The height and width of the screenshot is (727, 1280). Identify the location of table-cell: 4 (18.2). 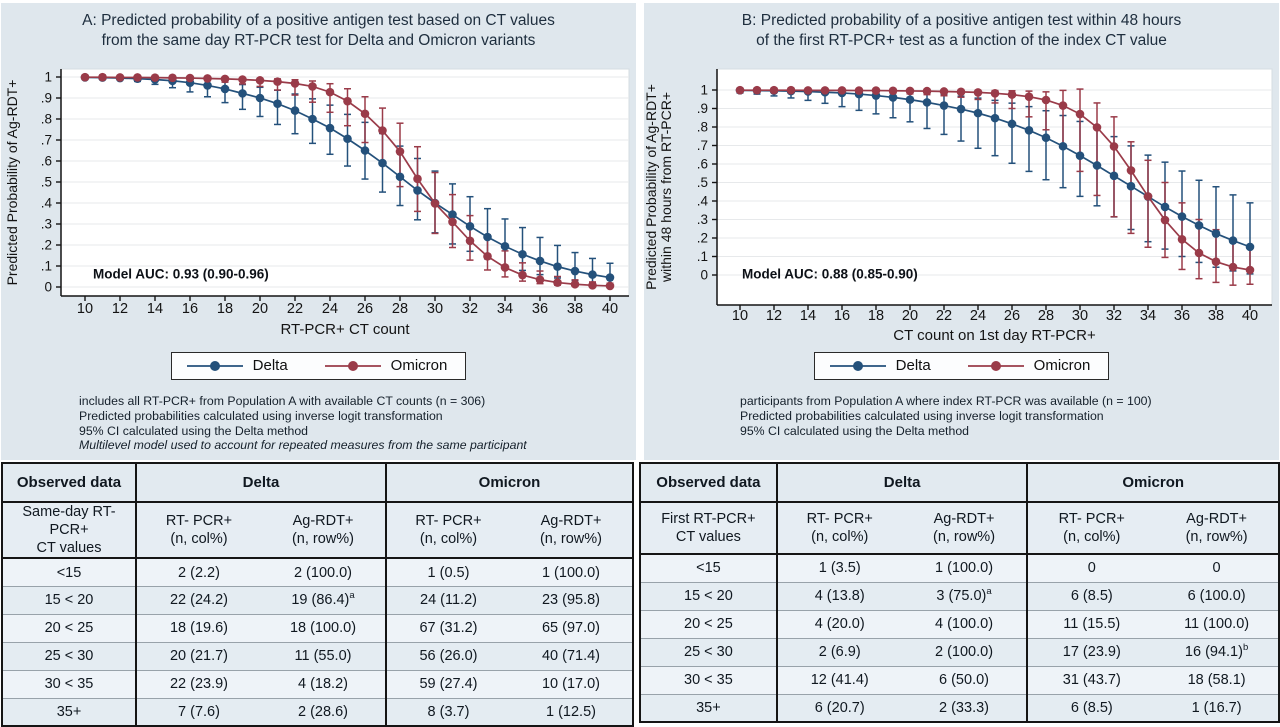
(323, 684).